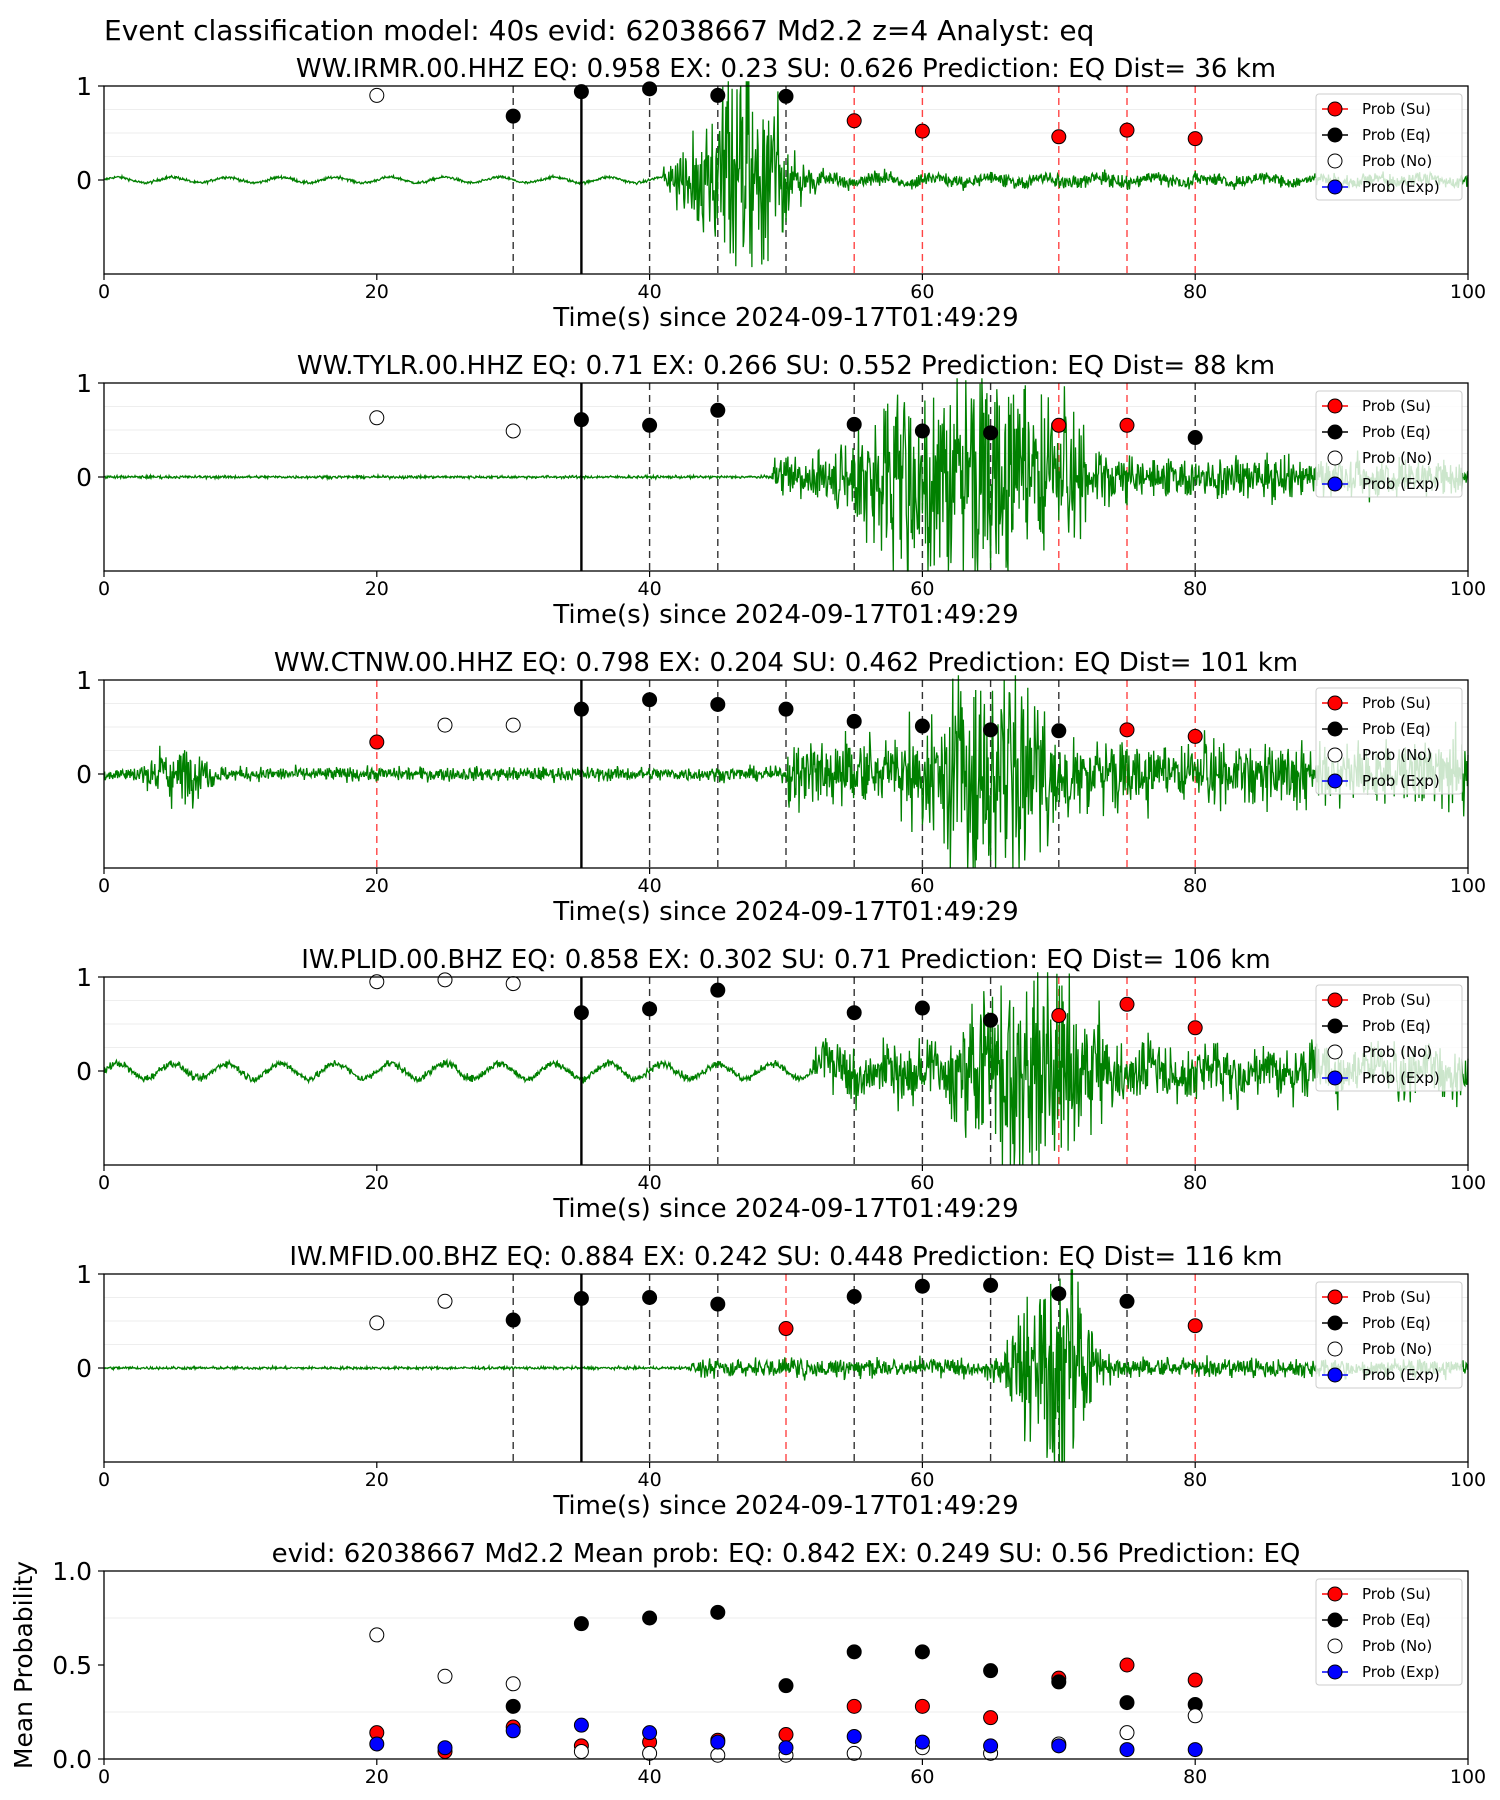  I want to click on y-tick-label: 1, so click(84, 977).